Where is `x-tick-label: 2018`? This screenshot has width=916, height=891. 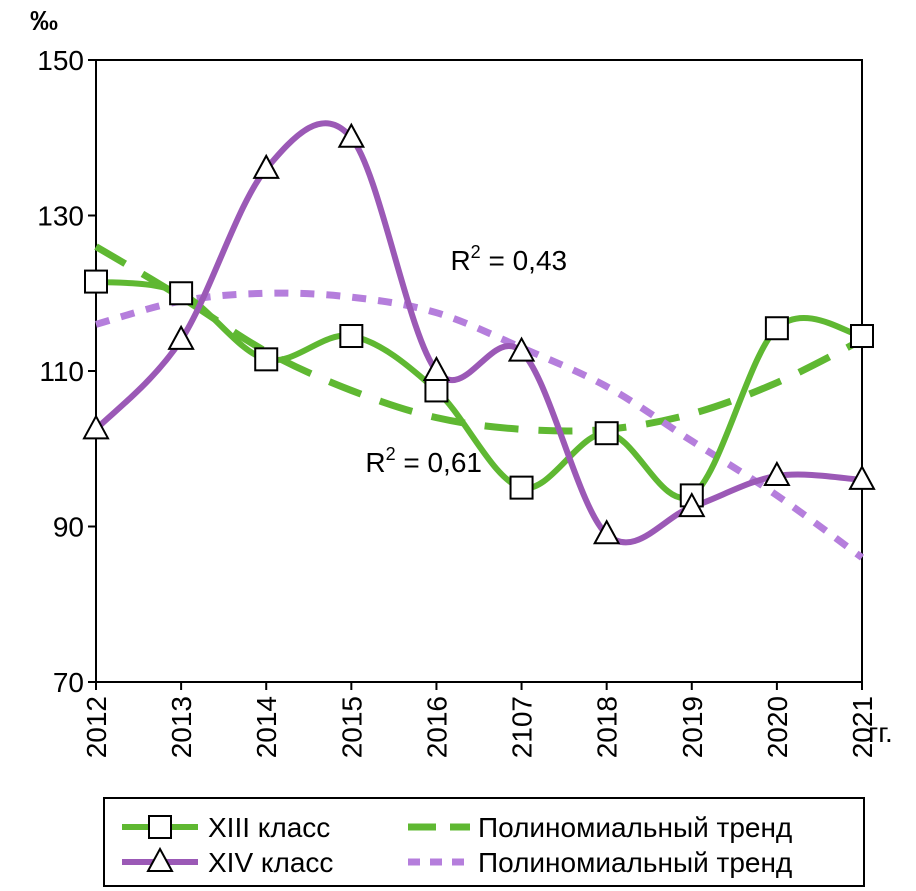
x-tick-label: 2018 is located at coordinates (607, 727).